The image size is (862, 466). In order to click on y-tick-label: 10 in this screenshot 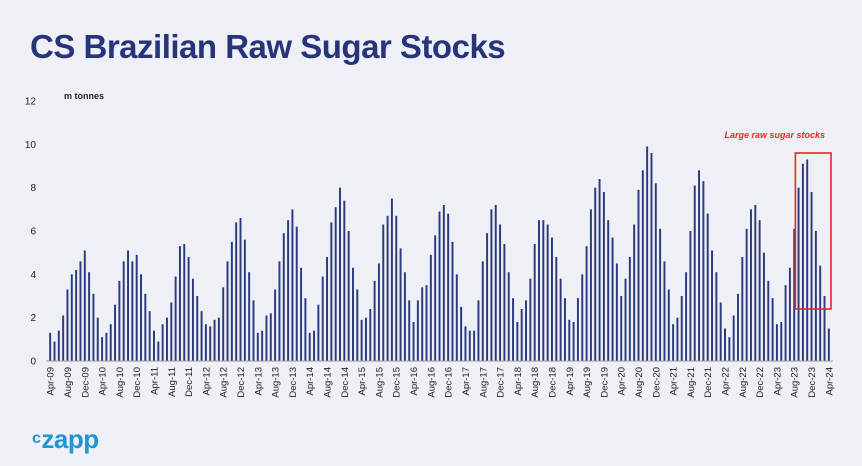, I will do `click(31, 145)`.